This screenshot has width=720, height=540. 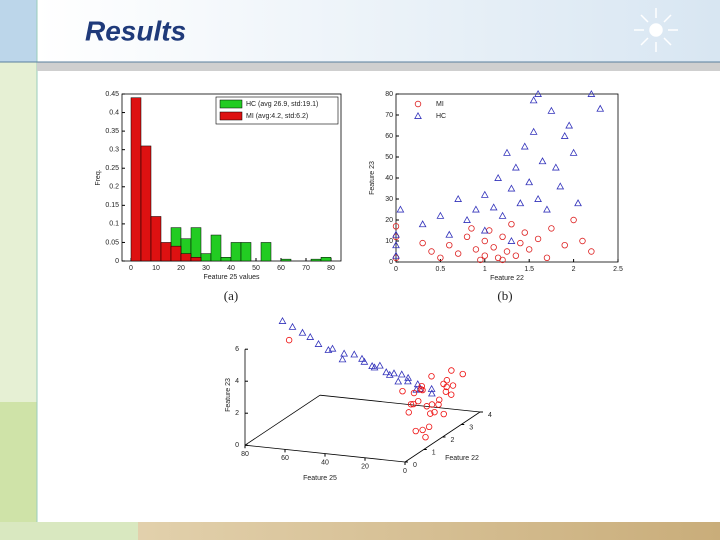 What do you see at coordinates (285, 458) in the screenshot?
I see `x-tick-label: 60` at bounding box center [285, 458].